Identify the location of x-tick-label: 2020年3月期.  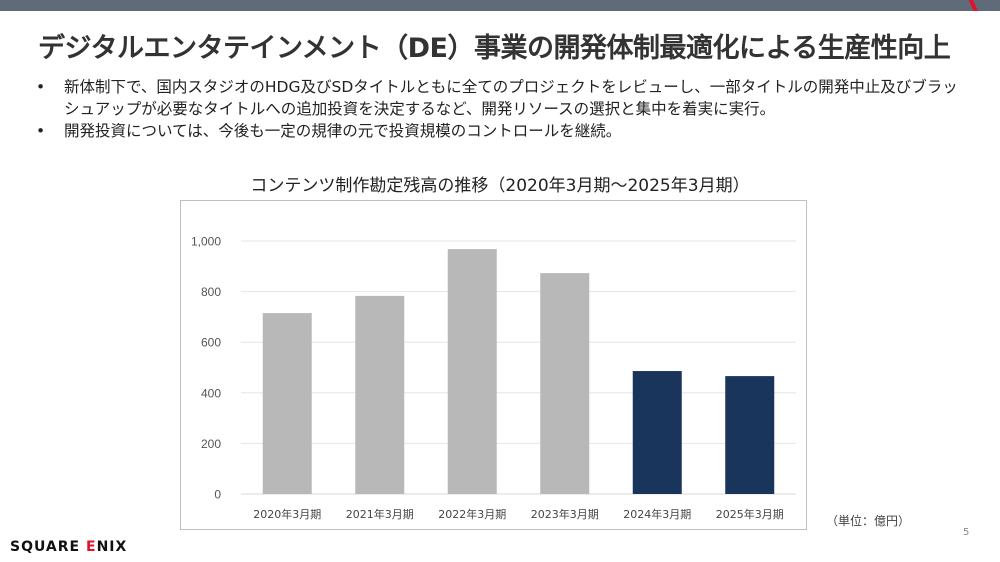
(287, 514).